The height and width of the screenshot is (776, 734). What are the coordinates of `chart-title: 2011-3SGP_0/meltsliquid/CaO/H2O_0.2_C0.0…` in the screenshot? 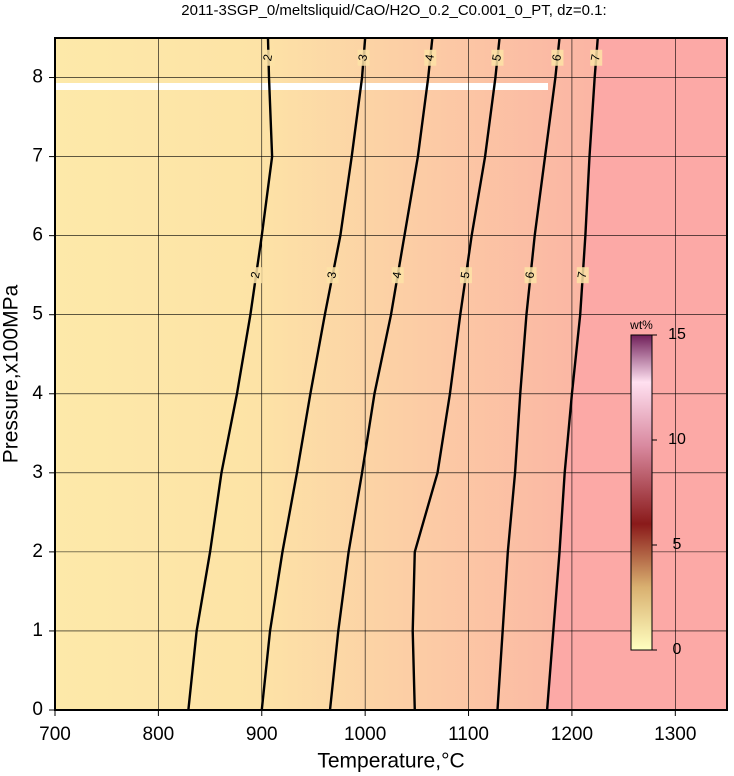 It's located at (393, 10).